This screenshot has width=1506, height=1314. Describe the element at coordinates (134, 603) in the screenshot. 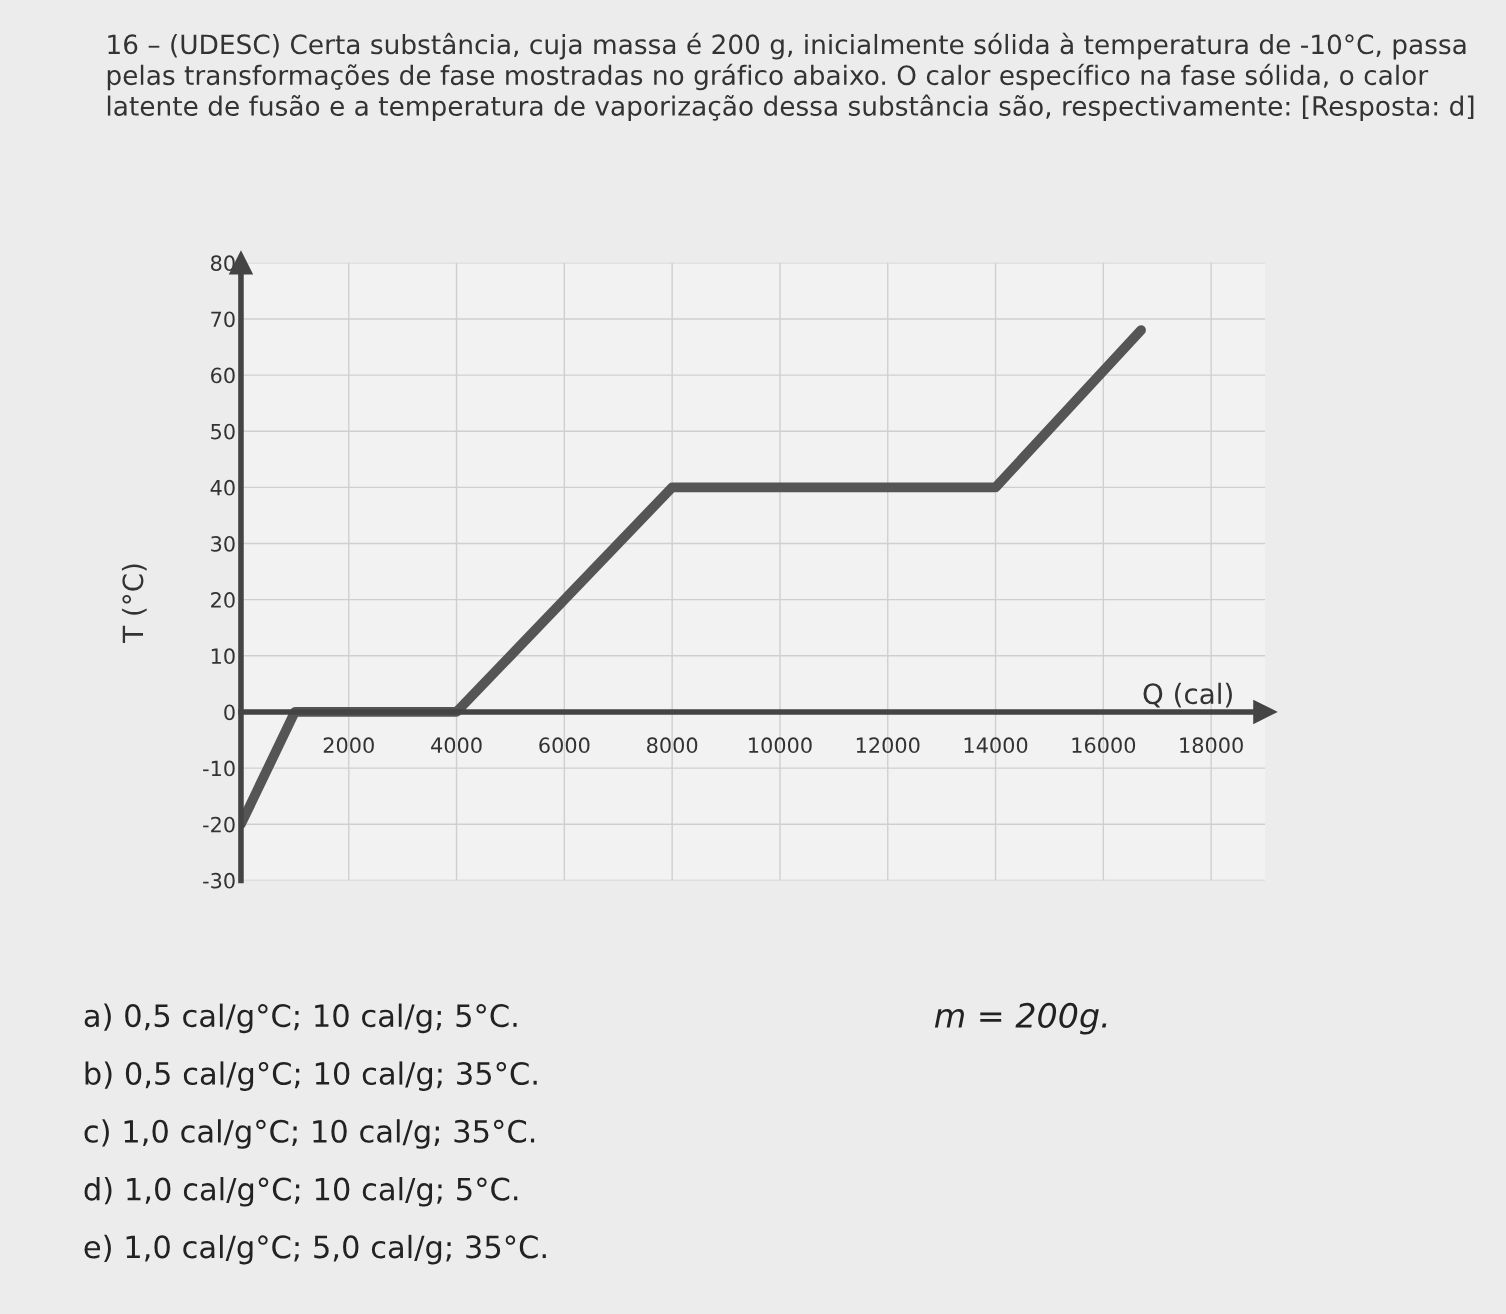

I see `y-axis-title: T (°C)` at that location.